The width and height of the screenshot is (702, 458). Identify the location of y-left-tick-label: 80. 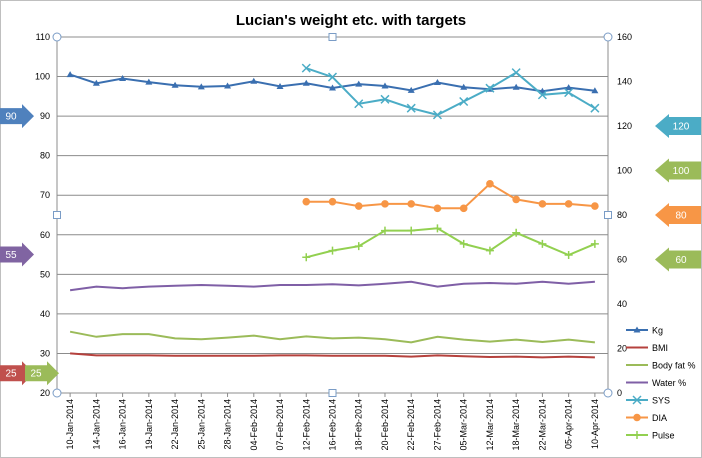
(45, 156).